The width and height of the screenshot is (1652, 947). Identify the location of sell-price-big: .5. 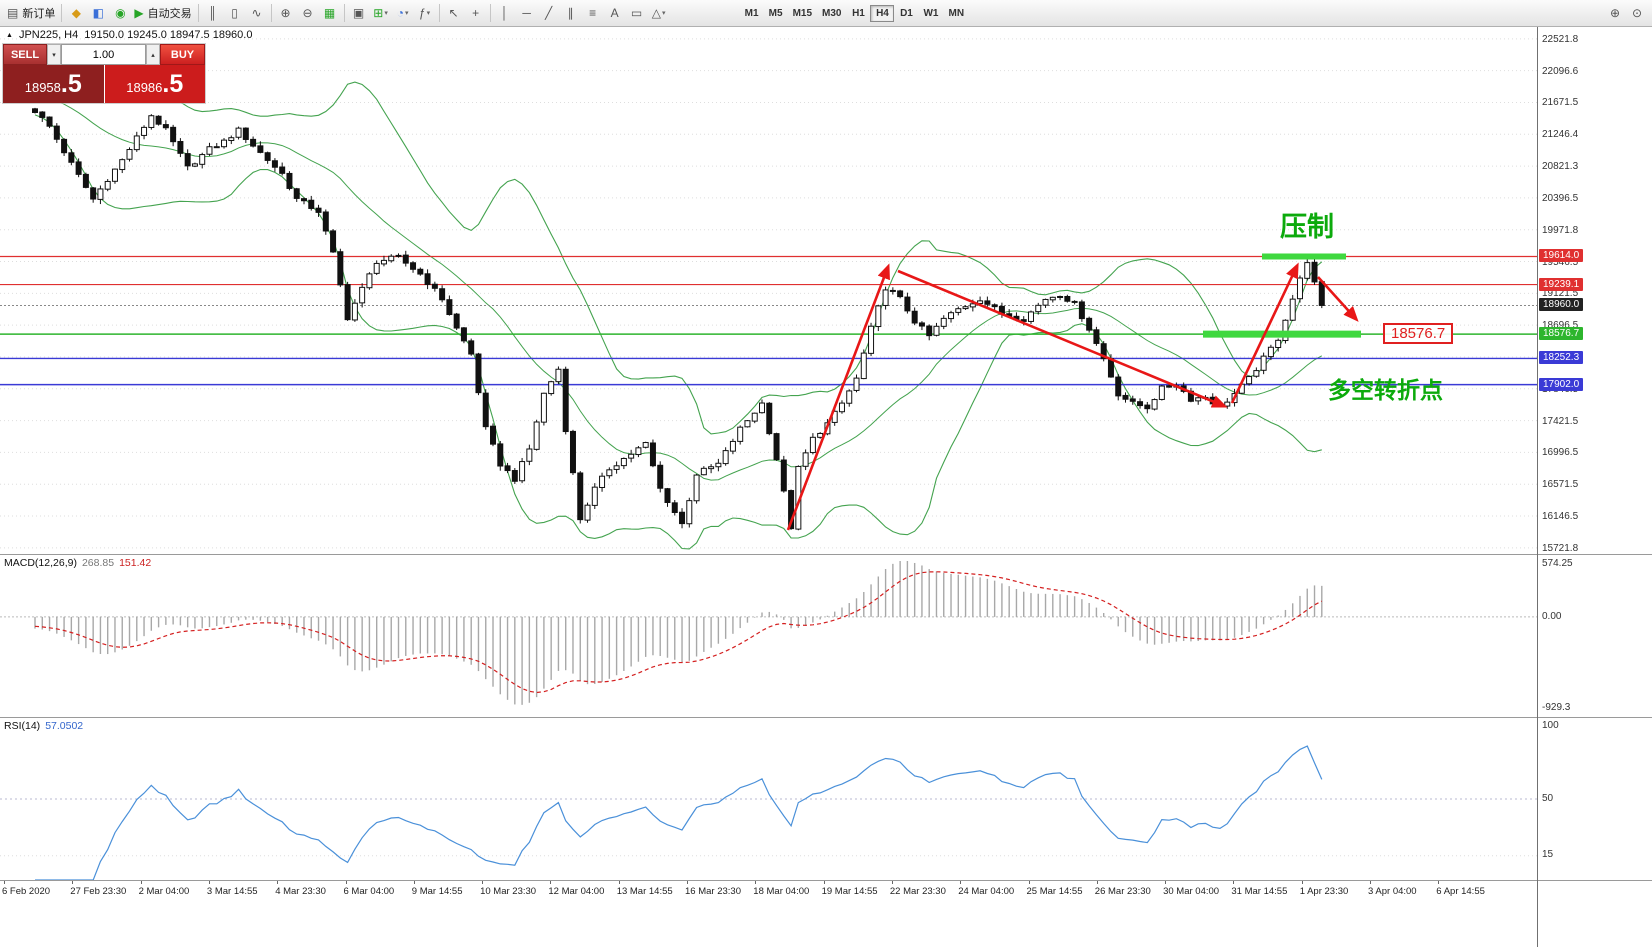
(71, 83).